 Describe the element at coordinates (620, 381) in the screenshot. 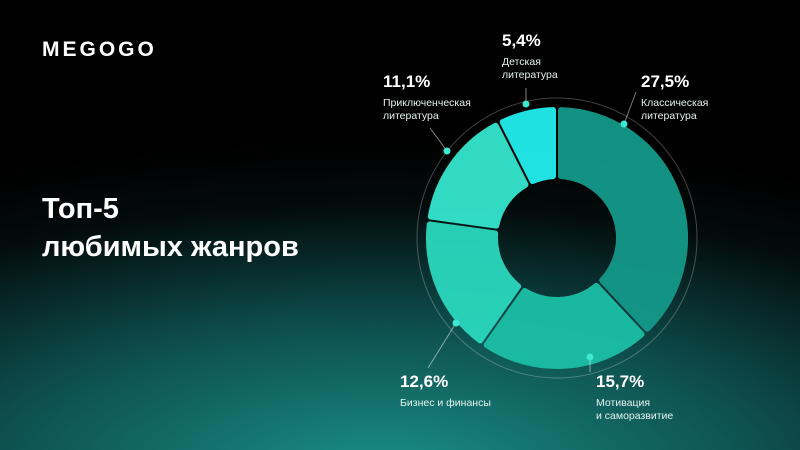

I see `value-label: 15,7%` at that location.